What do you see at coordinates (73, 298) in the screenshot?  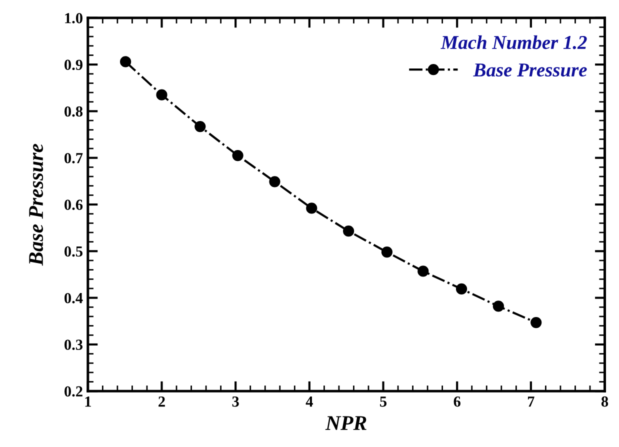 I see `y-tick-label: 0.4` at bounding box center [73, 298].